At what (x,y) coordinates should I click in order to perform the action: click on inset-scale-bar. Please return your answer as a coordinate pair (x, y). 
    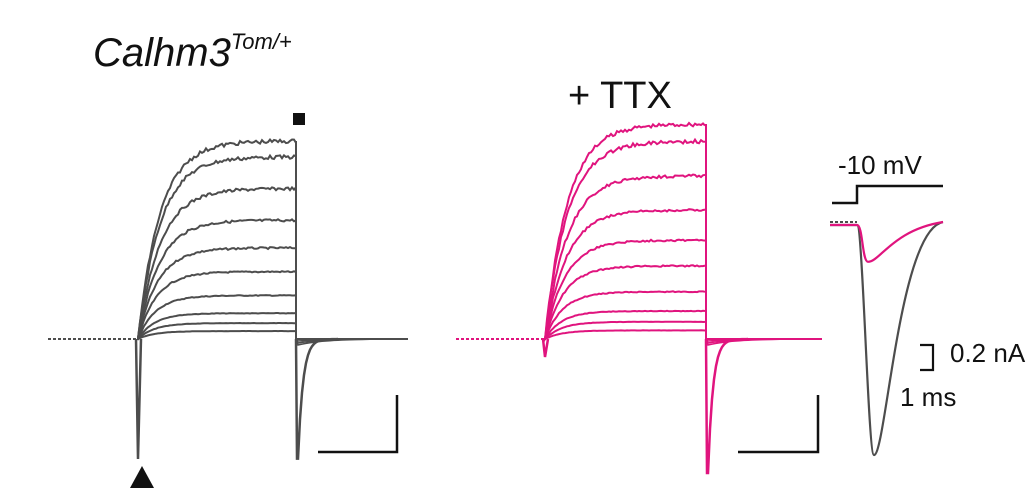
    Looking at the image, I should click on (927, 357).